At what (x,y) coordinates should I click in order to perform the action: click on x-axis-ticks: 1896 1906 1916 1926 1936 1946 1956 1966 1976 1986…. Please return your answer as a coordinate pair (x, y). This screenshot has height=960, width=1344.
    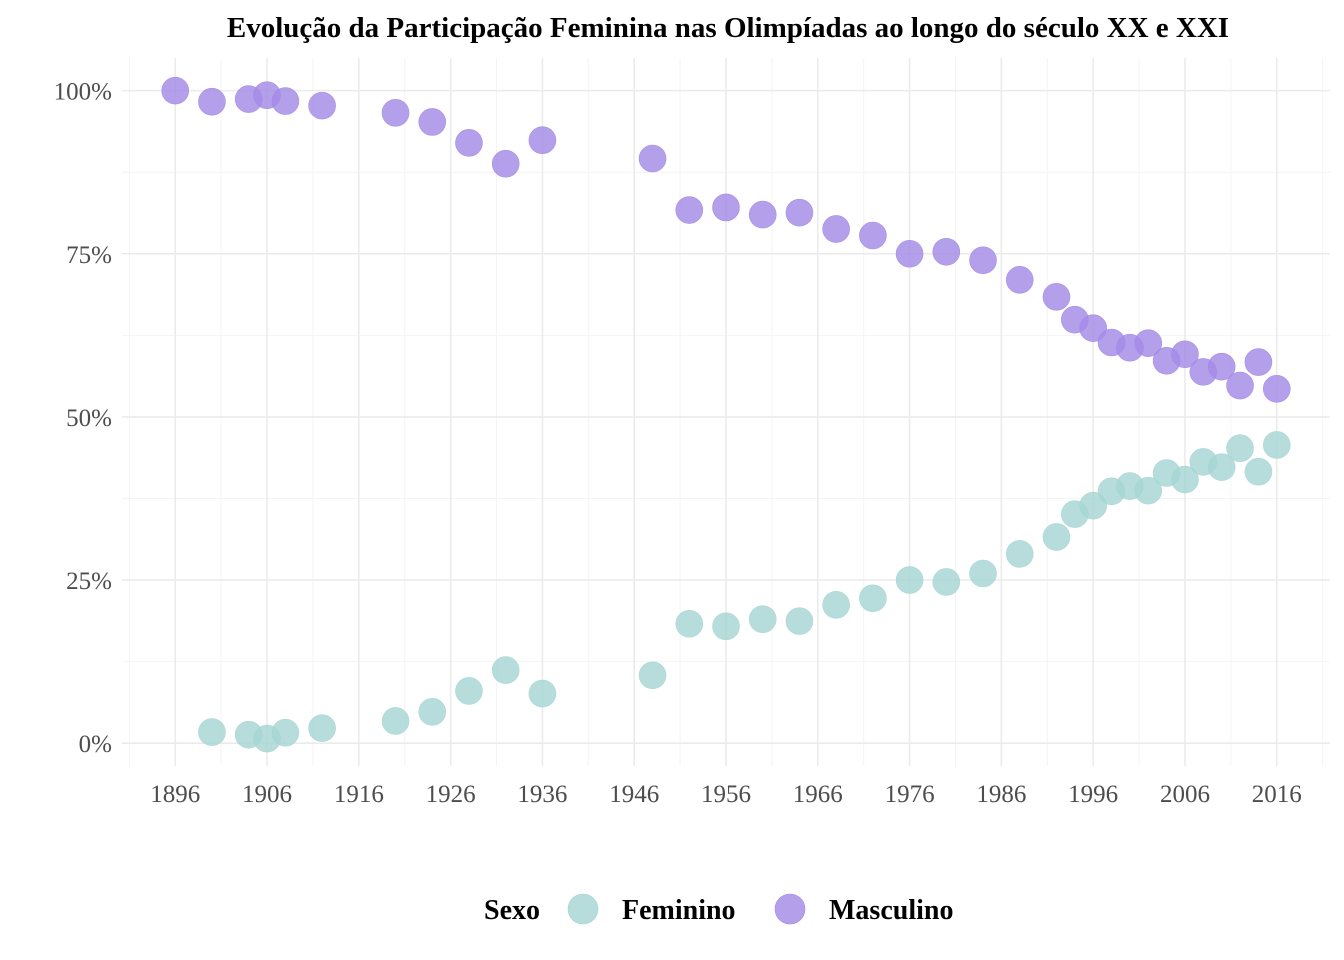
    Looking at the image, I should click on (726, 794).